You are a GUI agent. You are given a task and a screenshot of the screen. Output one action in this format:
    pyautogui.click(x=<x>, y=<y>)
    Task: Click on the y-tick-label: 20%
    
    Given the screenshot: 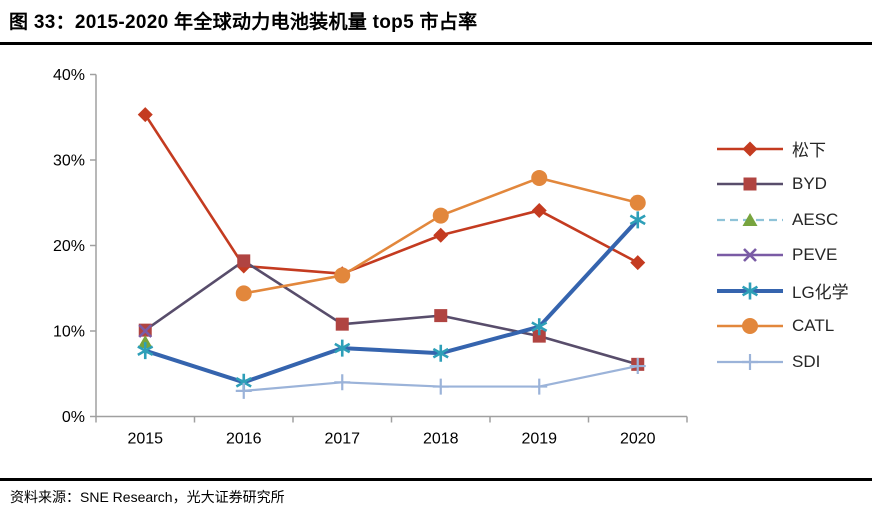 What is the action you would take?
    pyautogui.click(x=69, y=246)
    